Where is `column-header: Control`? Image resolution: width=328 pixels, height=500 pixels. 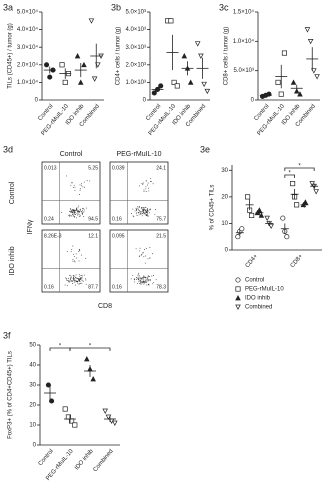 column-header: Control is located at coordinates (71, 154).